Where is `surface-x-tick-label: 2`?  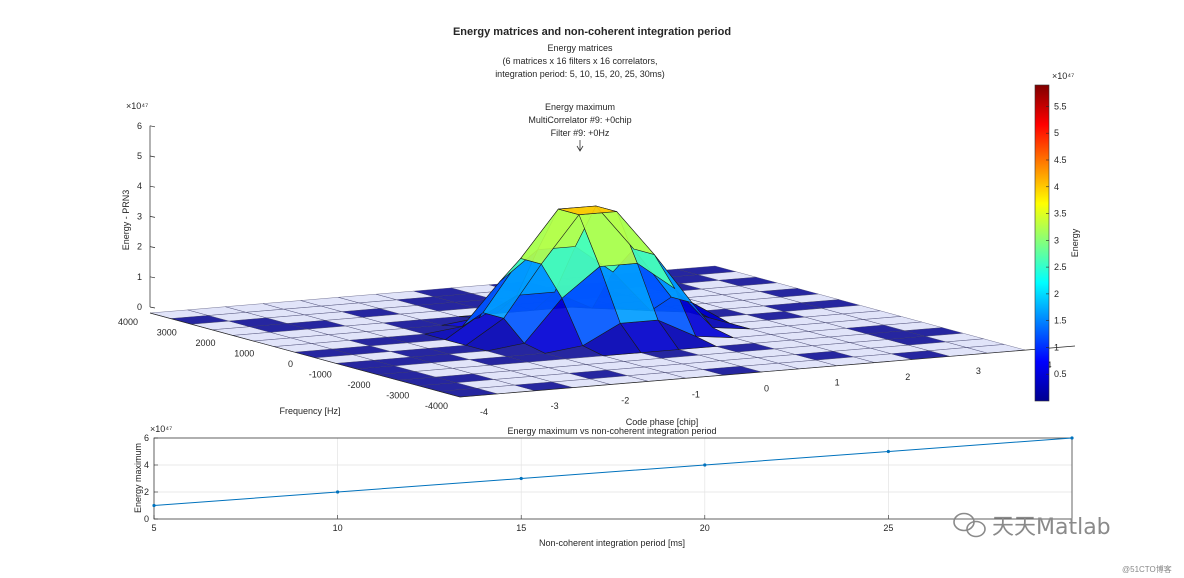
surface-x-tick-label: 2 is located at coordinates (907, 377).